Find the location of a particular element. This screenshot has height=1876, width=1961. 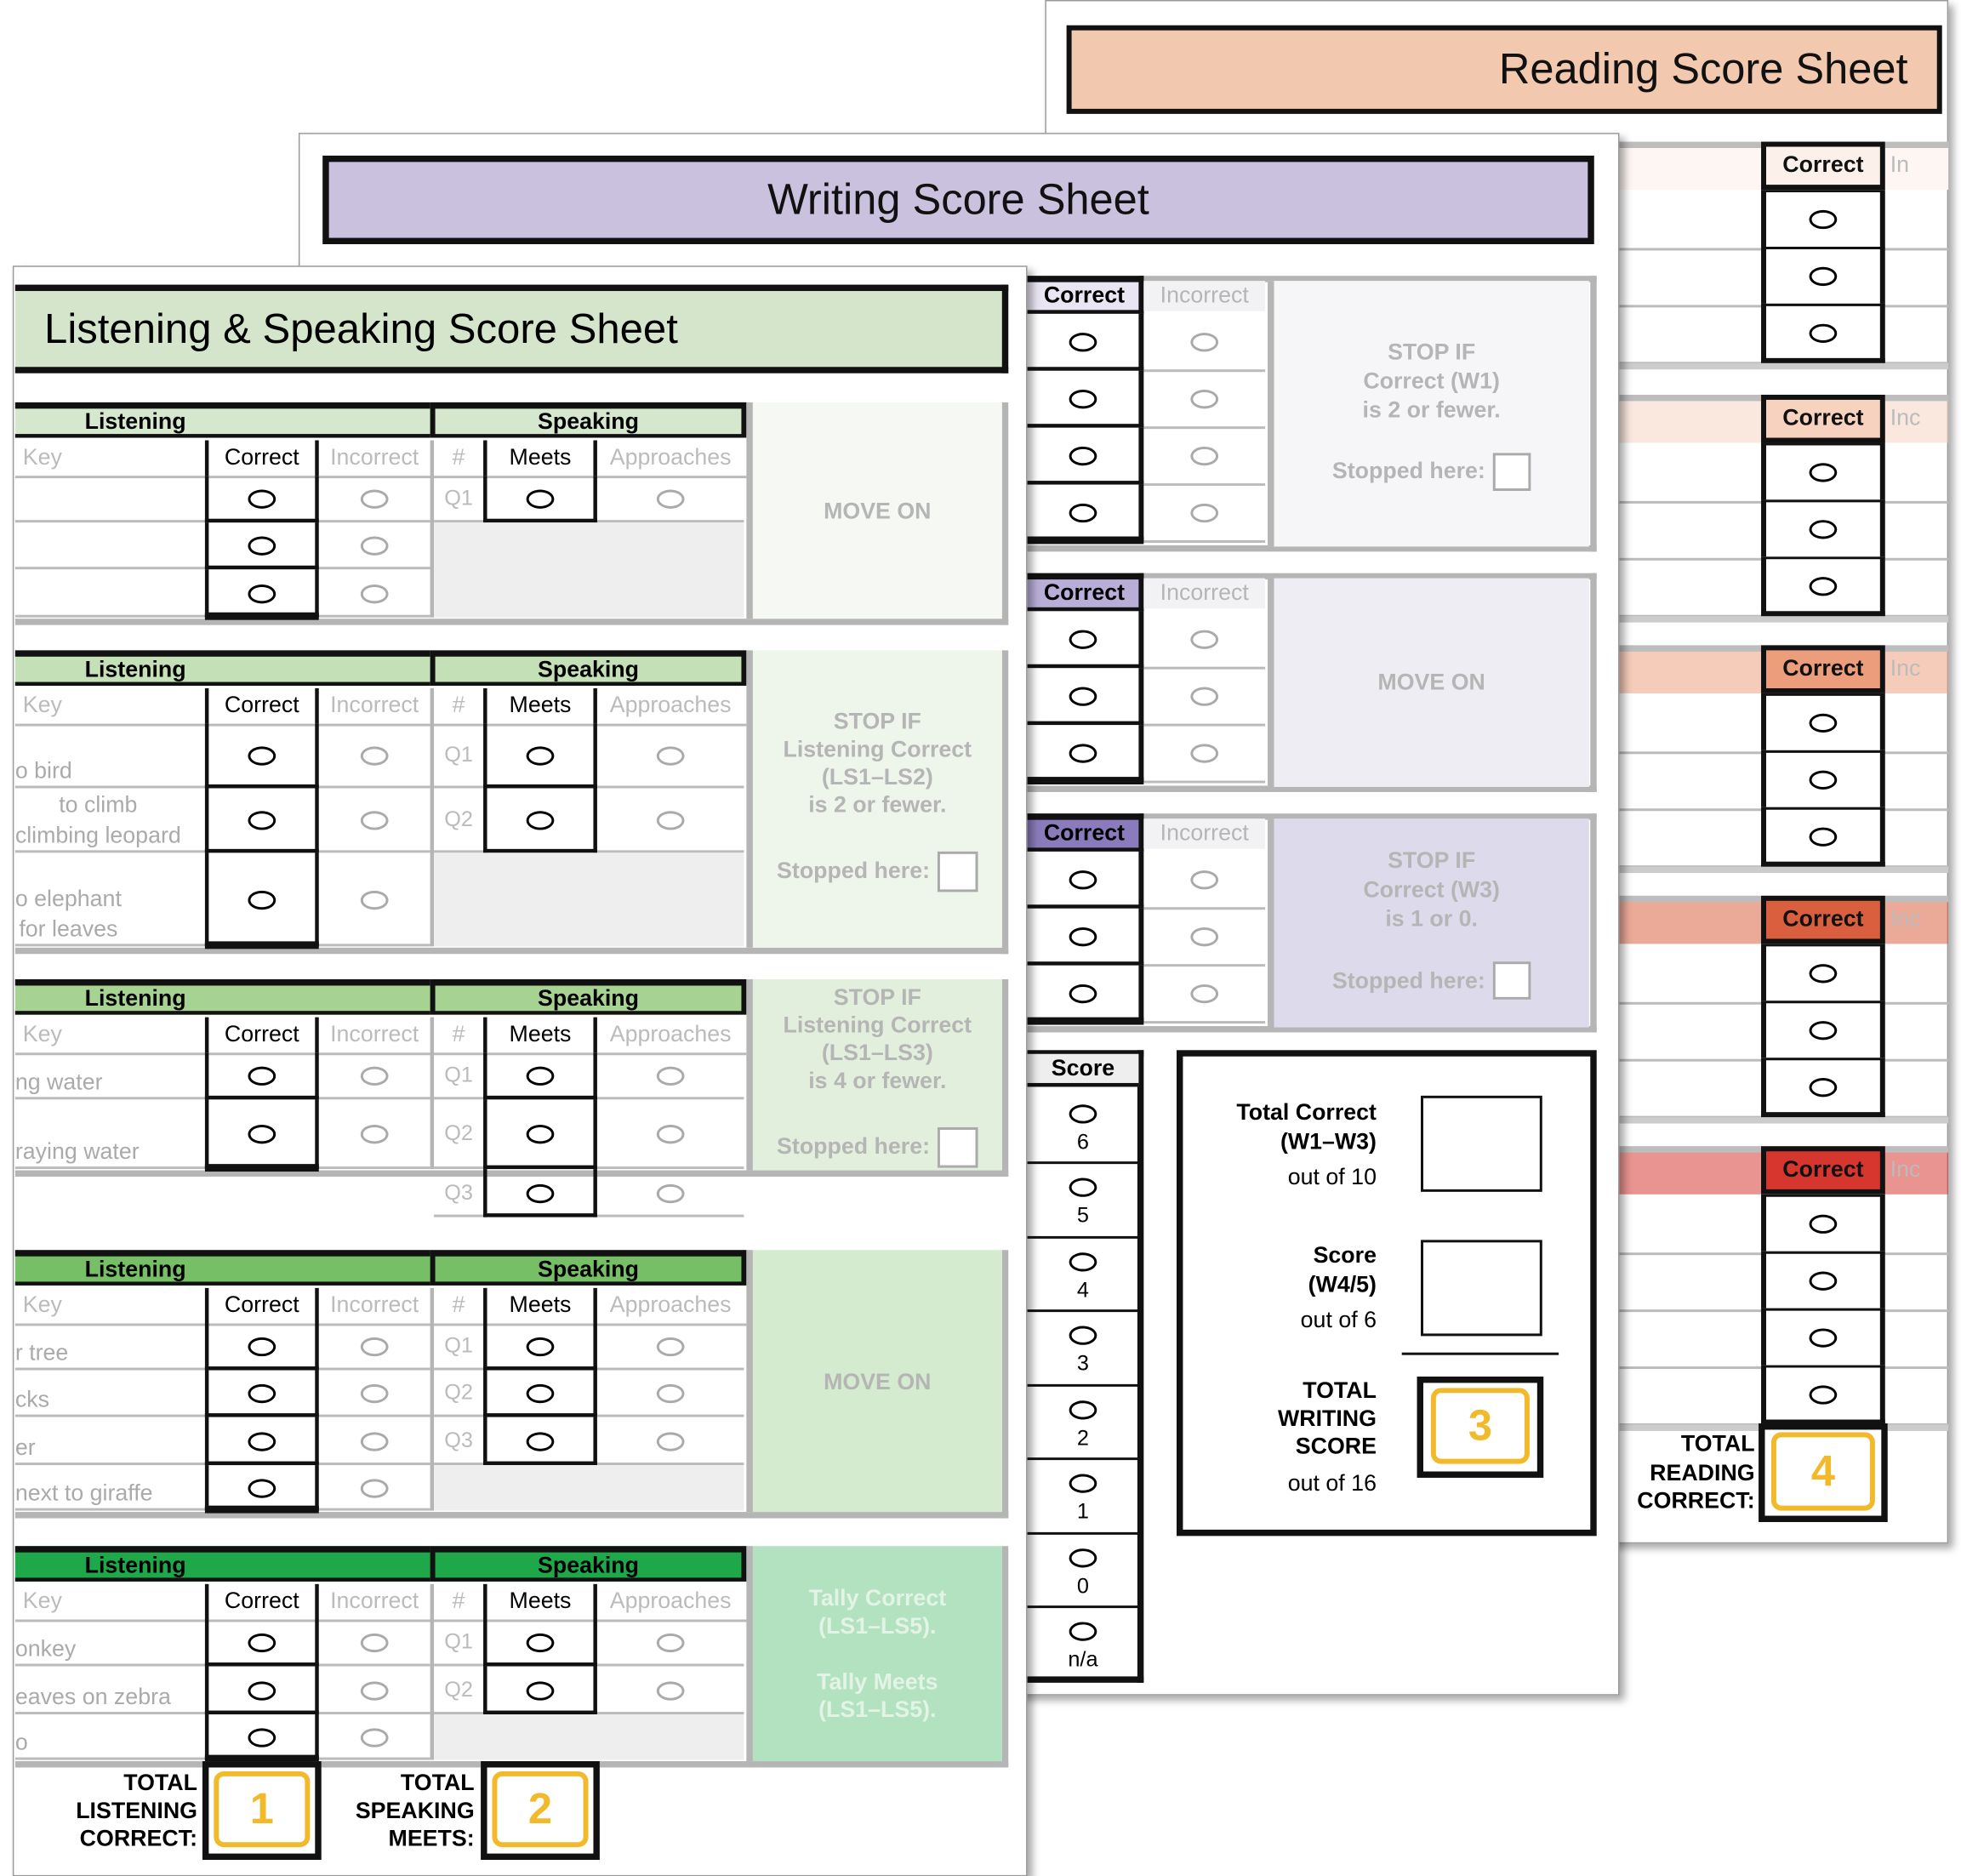

total-correct-input is located at coordinates (1482, 1143).